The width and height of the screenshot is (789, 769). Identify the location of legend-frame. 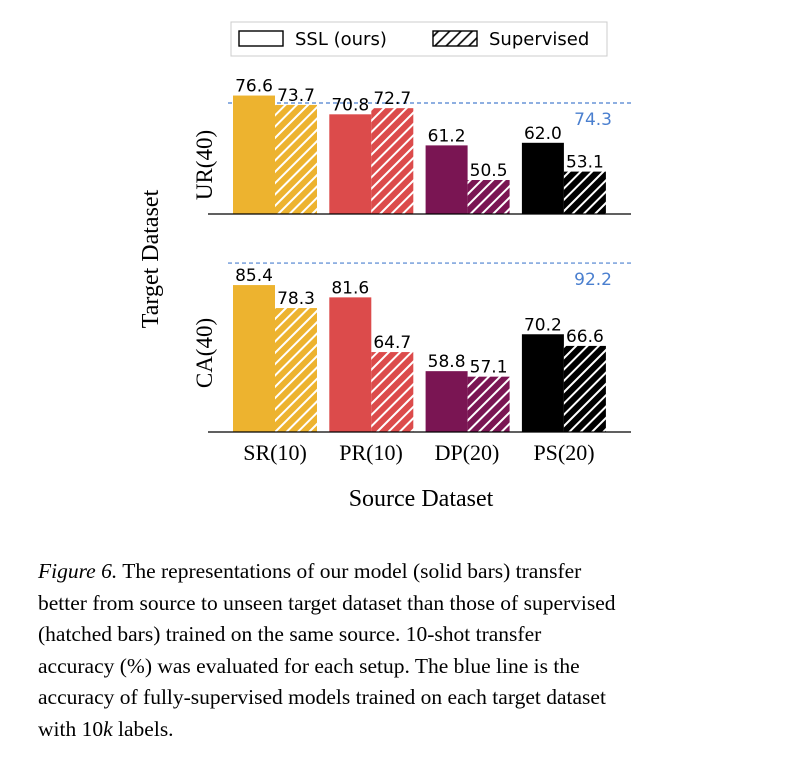
(419, 39).